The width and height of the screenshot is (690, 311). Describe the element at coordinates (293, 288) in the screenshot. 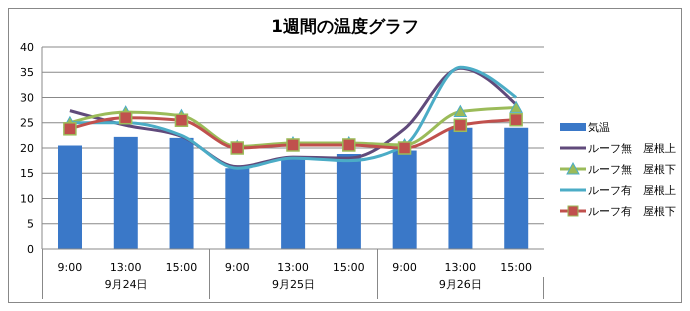

I see `text: 9月25日` at that location.